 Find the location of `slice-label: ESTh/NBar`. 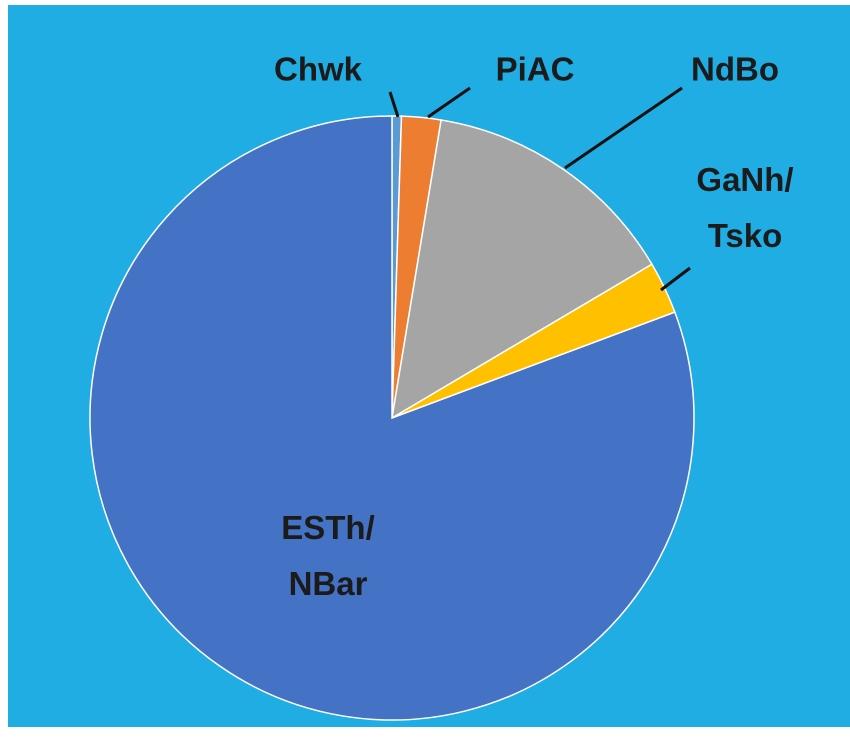

slice-label: ESTh/NBar is located at coordinates (328, 555).